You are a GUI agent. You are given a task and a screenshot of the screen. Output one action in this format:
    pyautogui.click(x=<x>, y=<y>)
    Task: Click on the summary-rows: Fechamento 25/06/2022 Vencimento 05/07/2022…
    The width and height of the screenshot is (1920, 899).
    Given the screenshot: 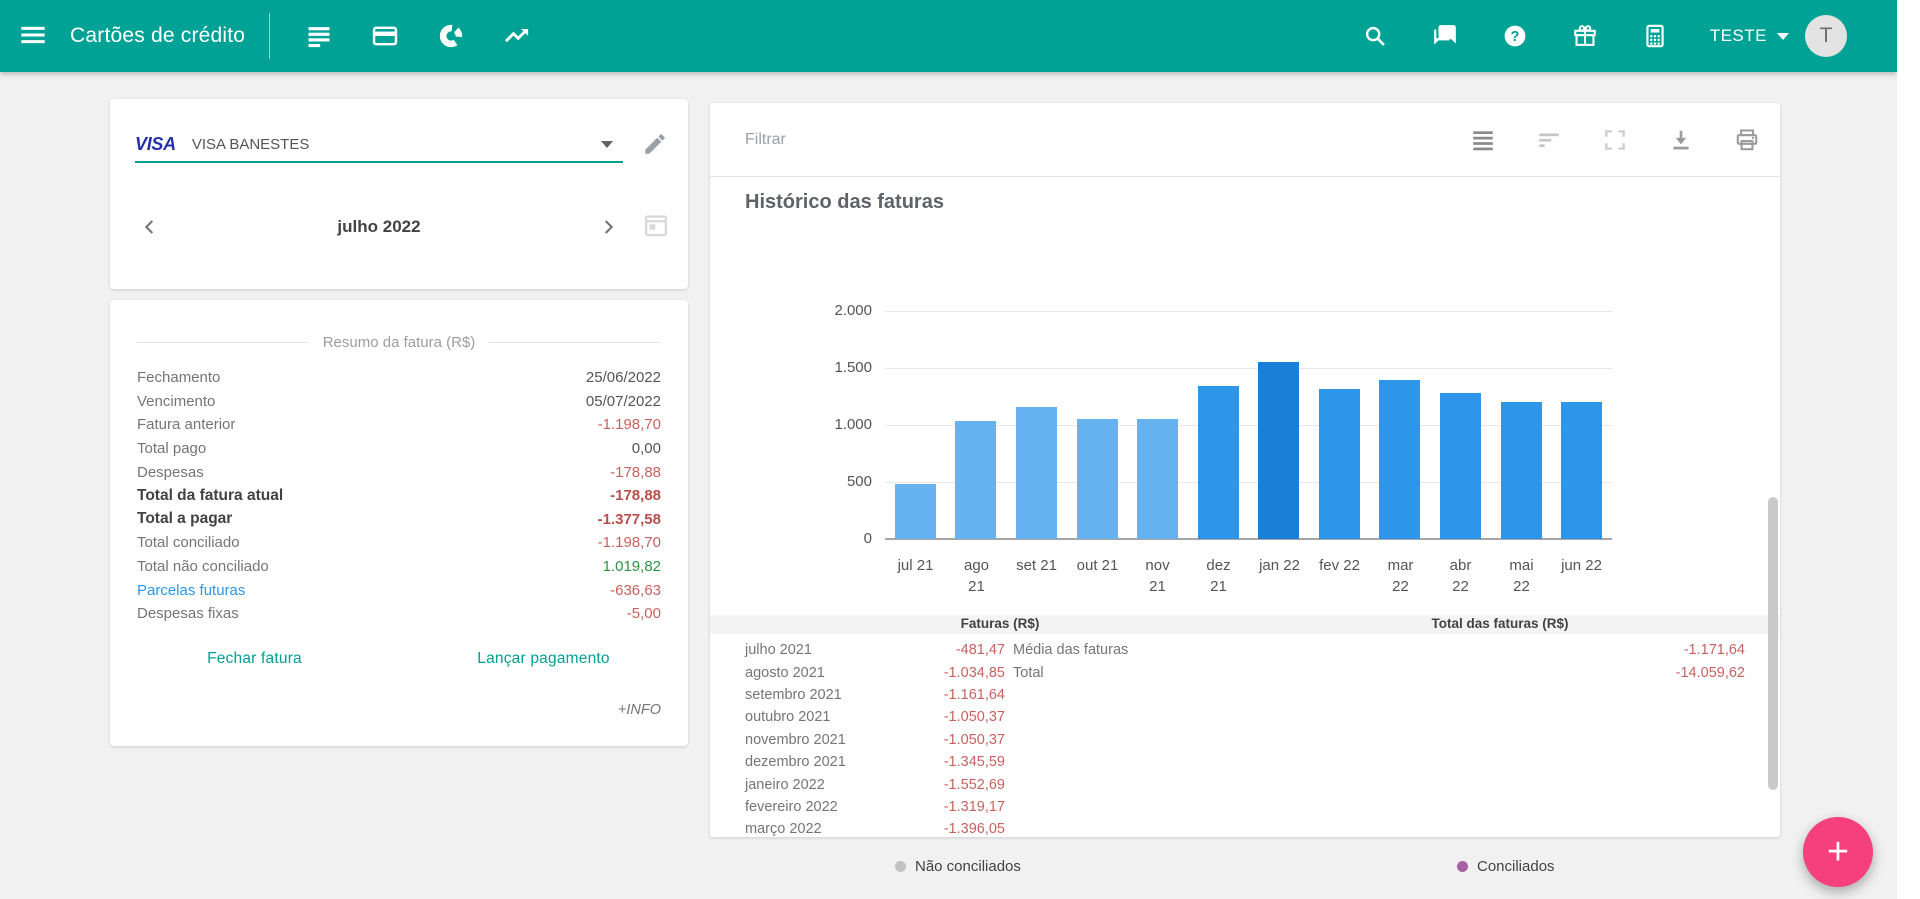 What is the action you would take?
    pyautogui.click(x=399, y=496)
    